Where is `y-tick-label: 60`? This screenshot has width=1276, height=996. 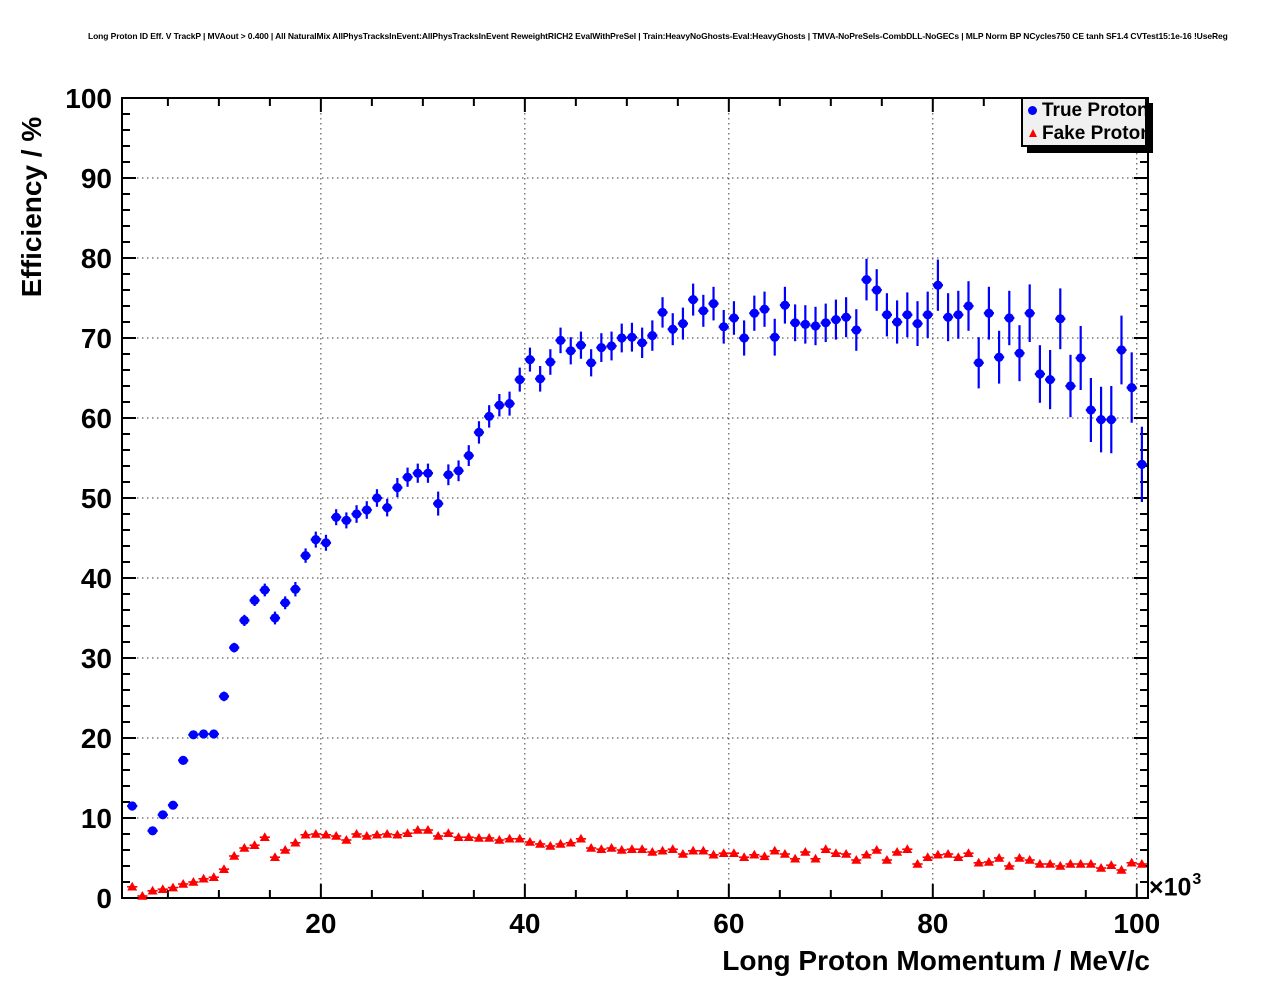 y-tick-label: 60 is located at coordinates (96, 418).